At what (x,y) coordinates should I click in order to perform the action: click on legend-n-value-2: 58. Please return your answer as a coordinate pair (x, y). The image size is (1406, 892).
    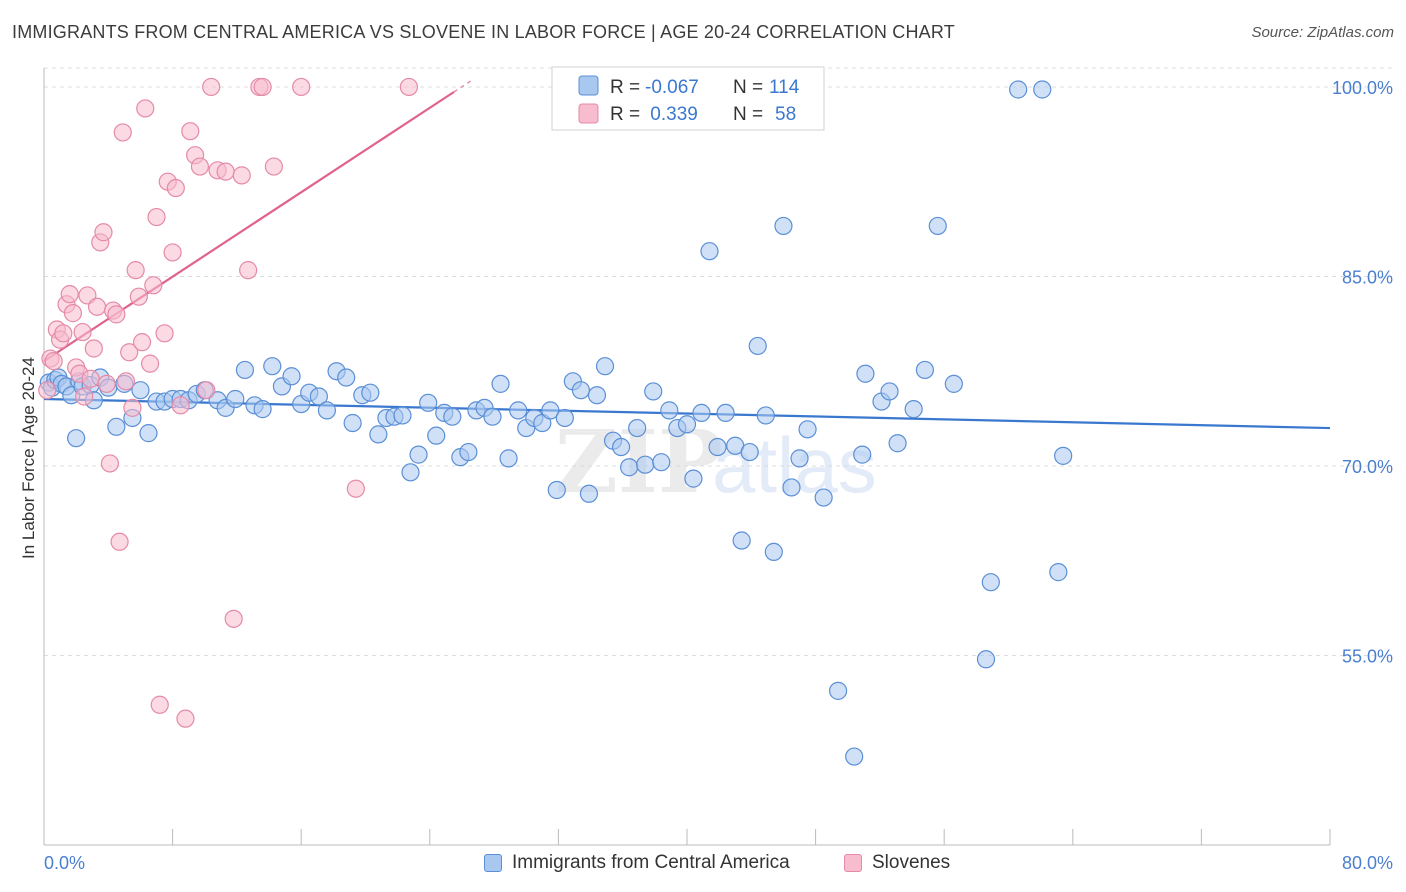
    Looking at the image, I should click on (785, 114).